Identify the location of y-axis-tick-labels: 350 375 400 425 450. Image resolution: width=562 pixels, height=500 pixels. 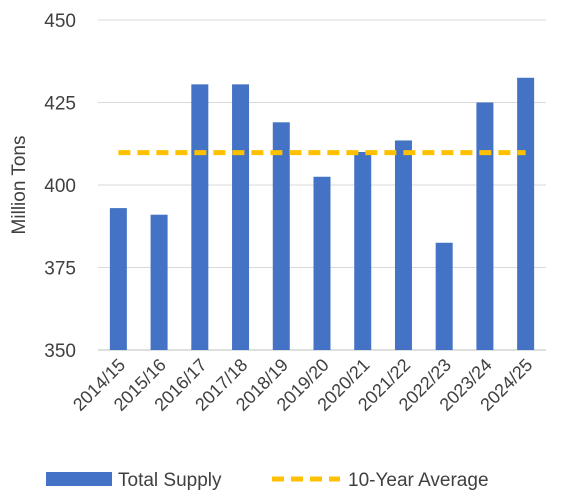
(60, 186).